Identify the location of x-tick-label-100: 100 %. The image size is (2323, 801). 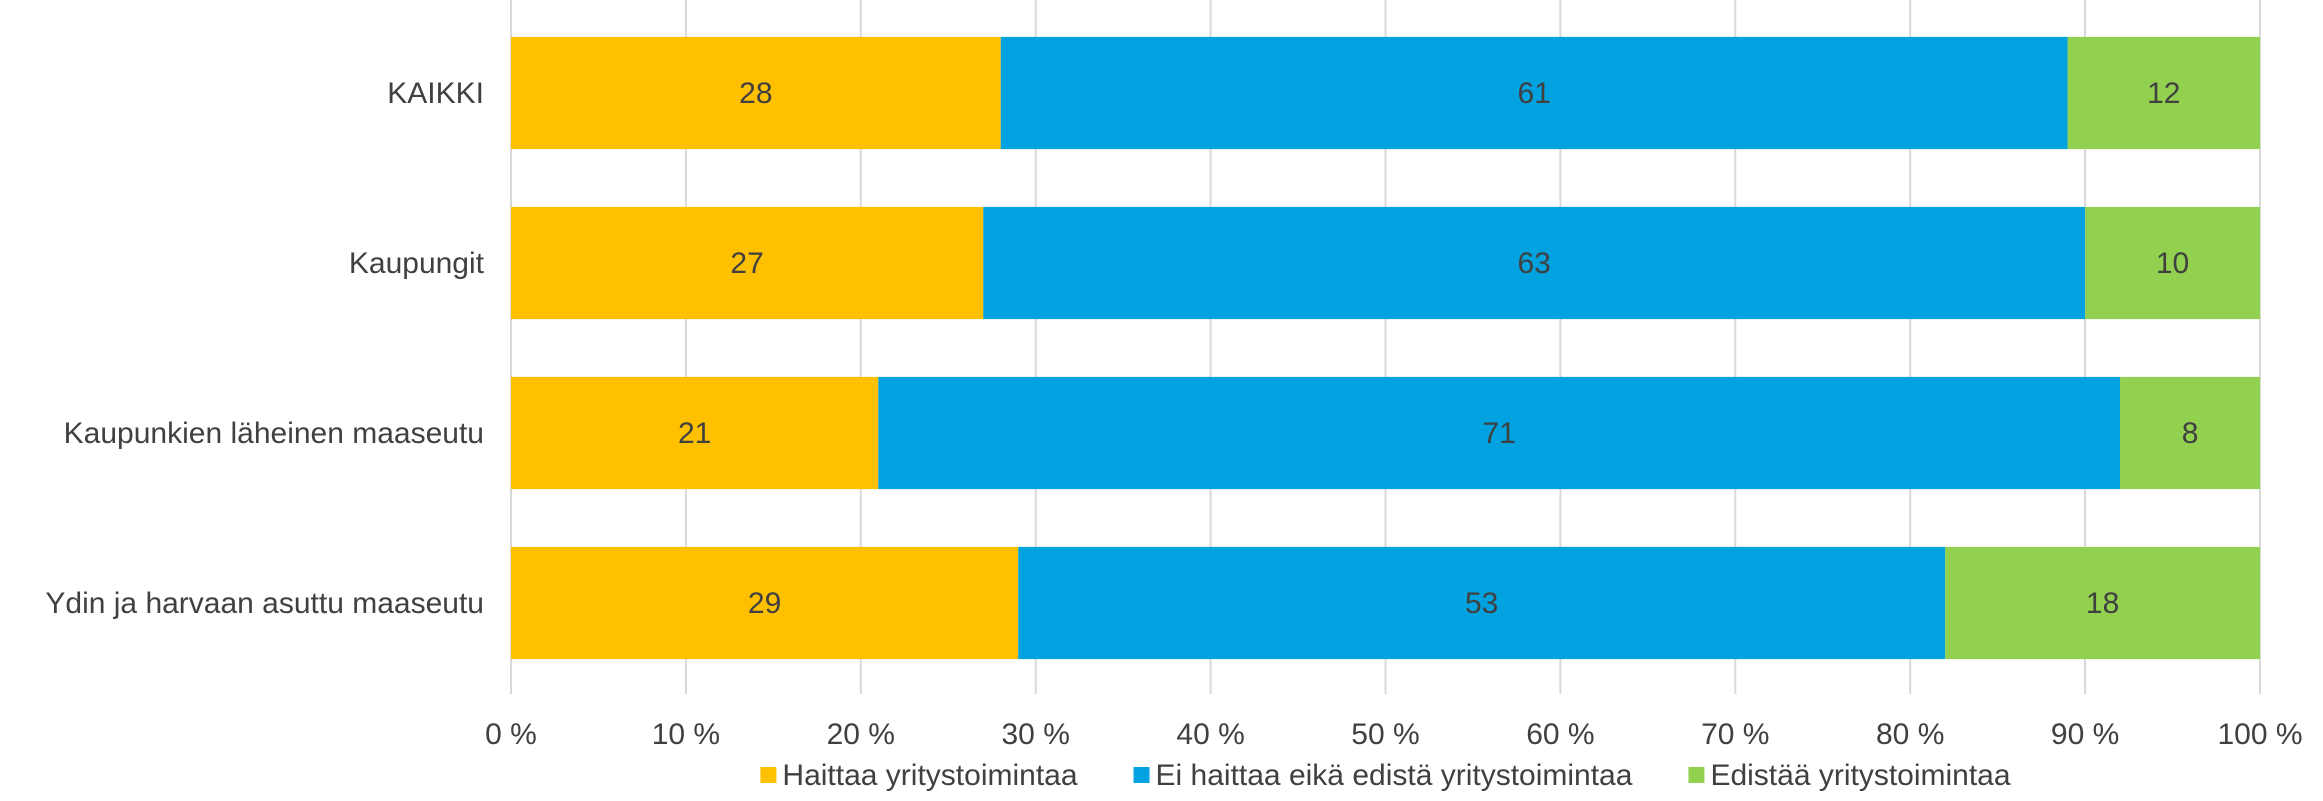
(2259, 734).